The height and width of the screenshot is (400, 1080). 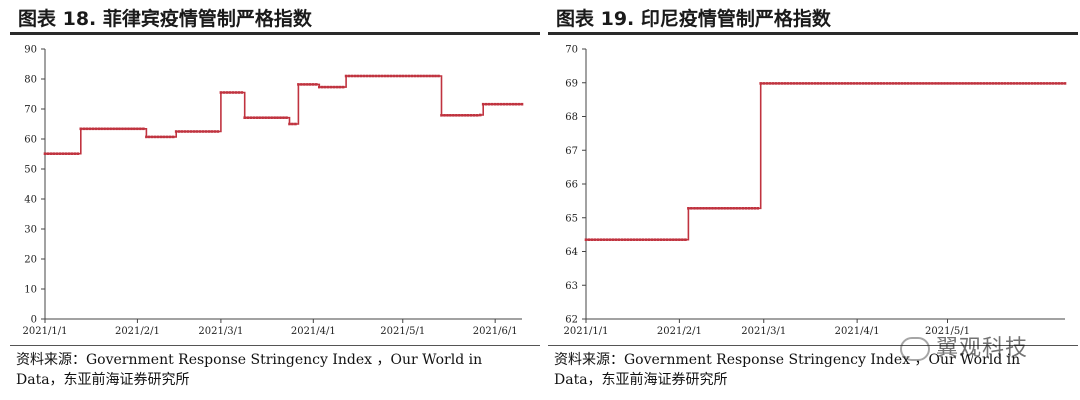 What do you see at coordinates (220, 331) in the screenshot?
I see `x-tick-label: 2021/3/1` at bounding box center [220, 331].